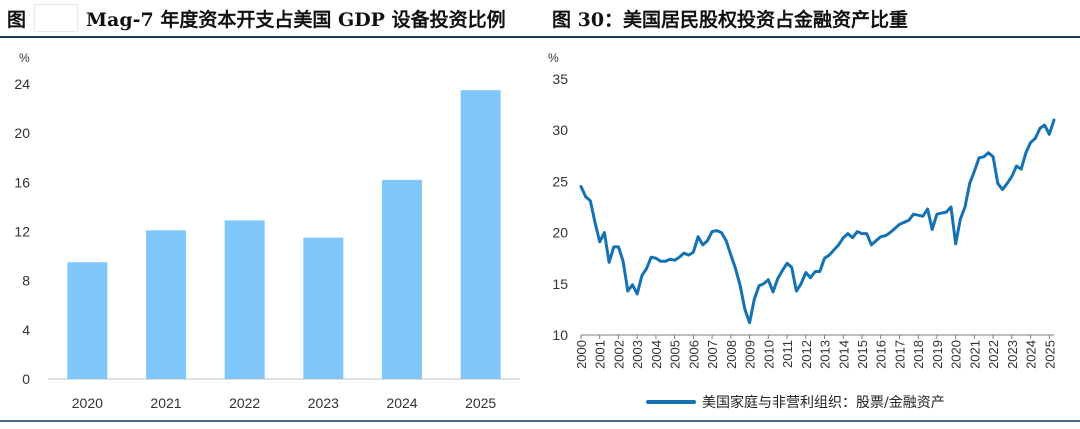 This screenshot has height=429, width=1080. I want to click on x-tick-label: 2019, so click(937, 354).